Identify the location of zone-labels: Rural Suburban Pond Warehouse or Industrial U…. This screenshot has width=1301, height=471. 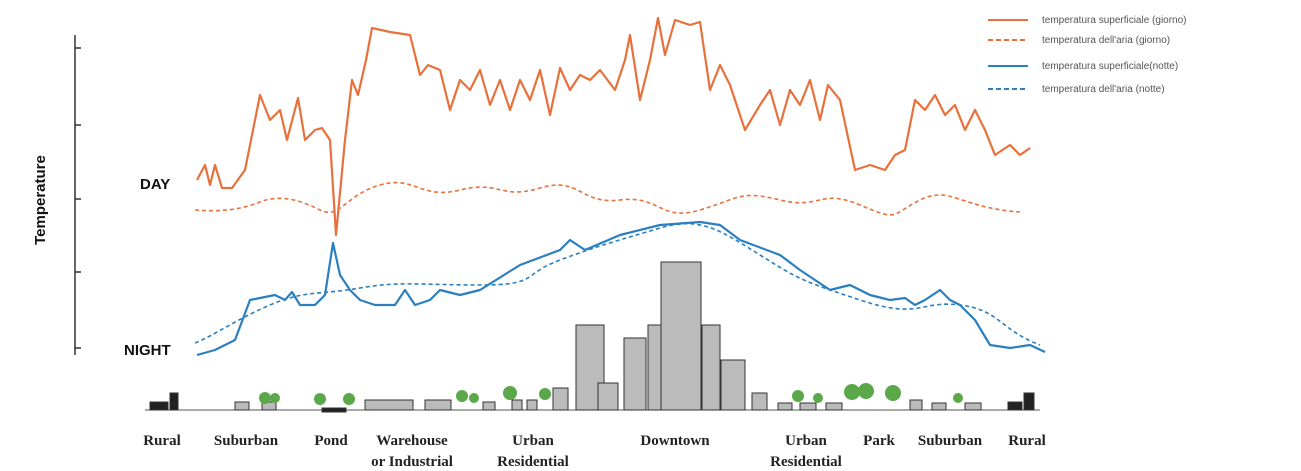
(594, 451).